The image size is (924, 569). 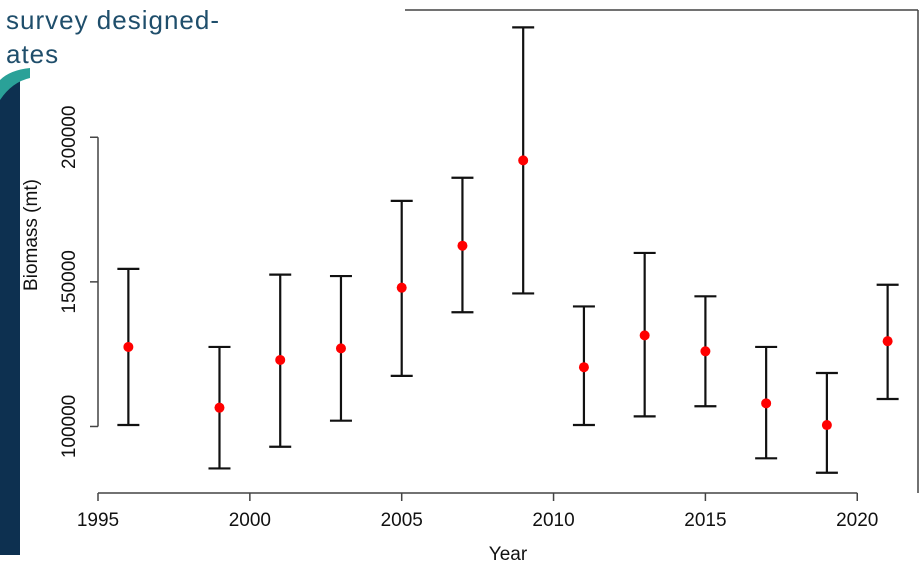 What do you see at coordinates (69, 137) in the screenshot?
I see `y-tick-label: 200000` at bounding box center [69, 137].